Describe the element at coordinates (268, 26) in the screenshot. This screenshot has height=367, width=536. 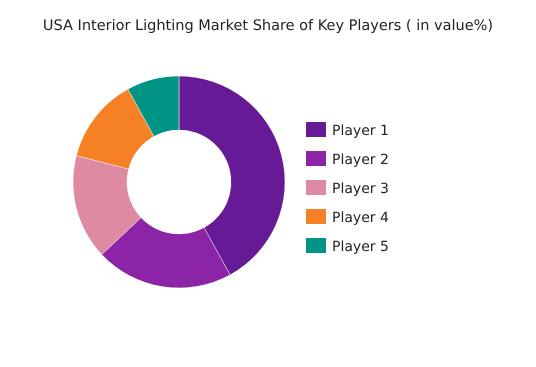
I see `chart-title: USA Interior Lighting Market Share of Key Players ( in value%)` at that location.